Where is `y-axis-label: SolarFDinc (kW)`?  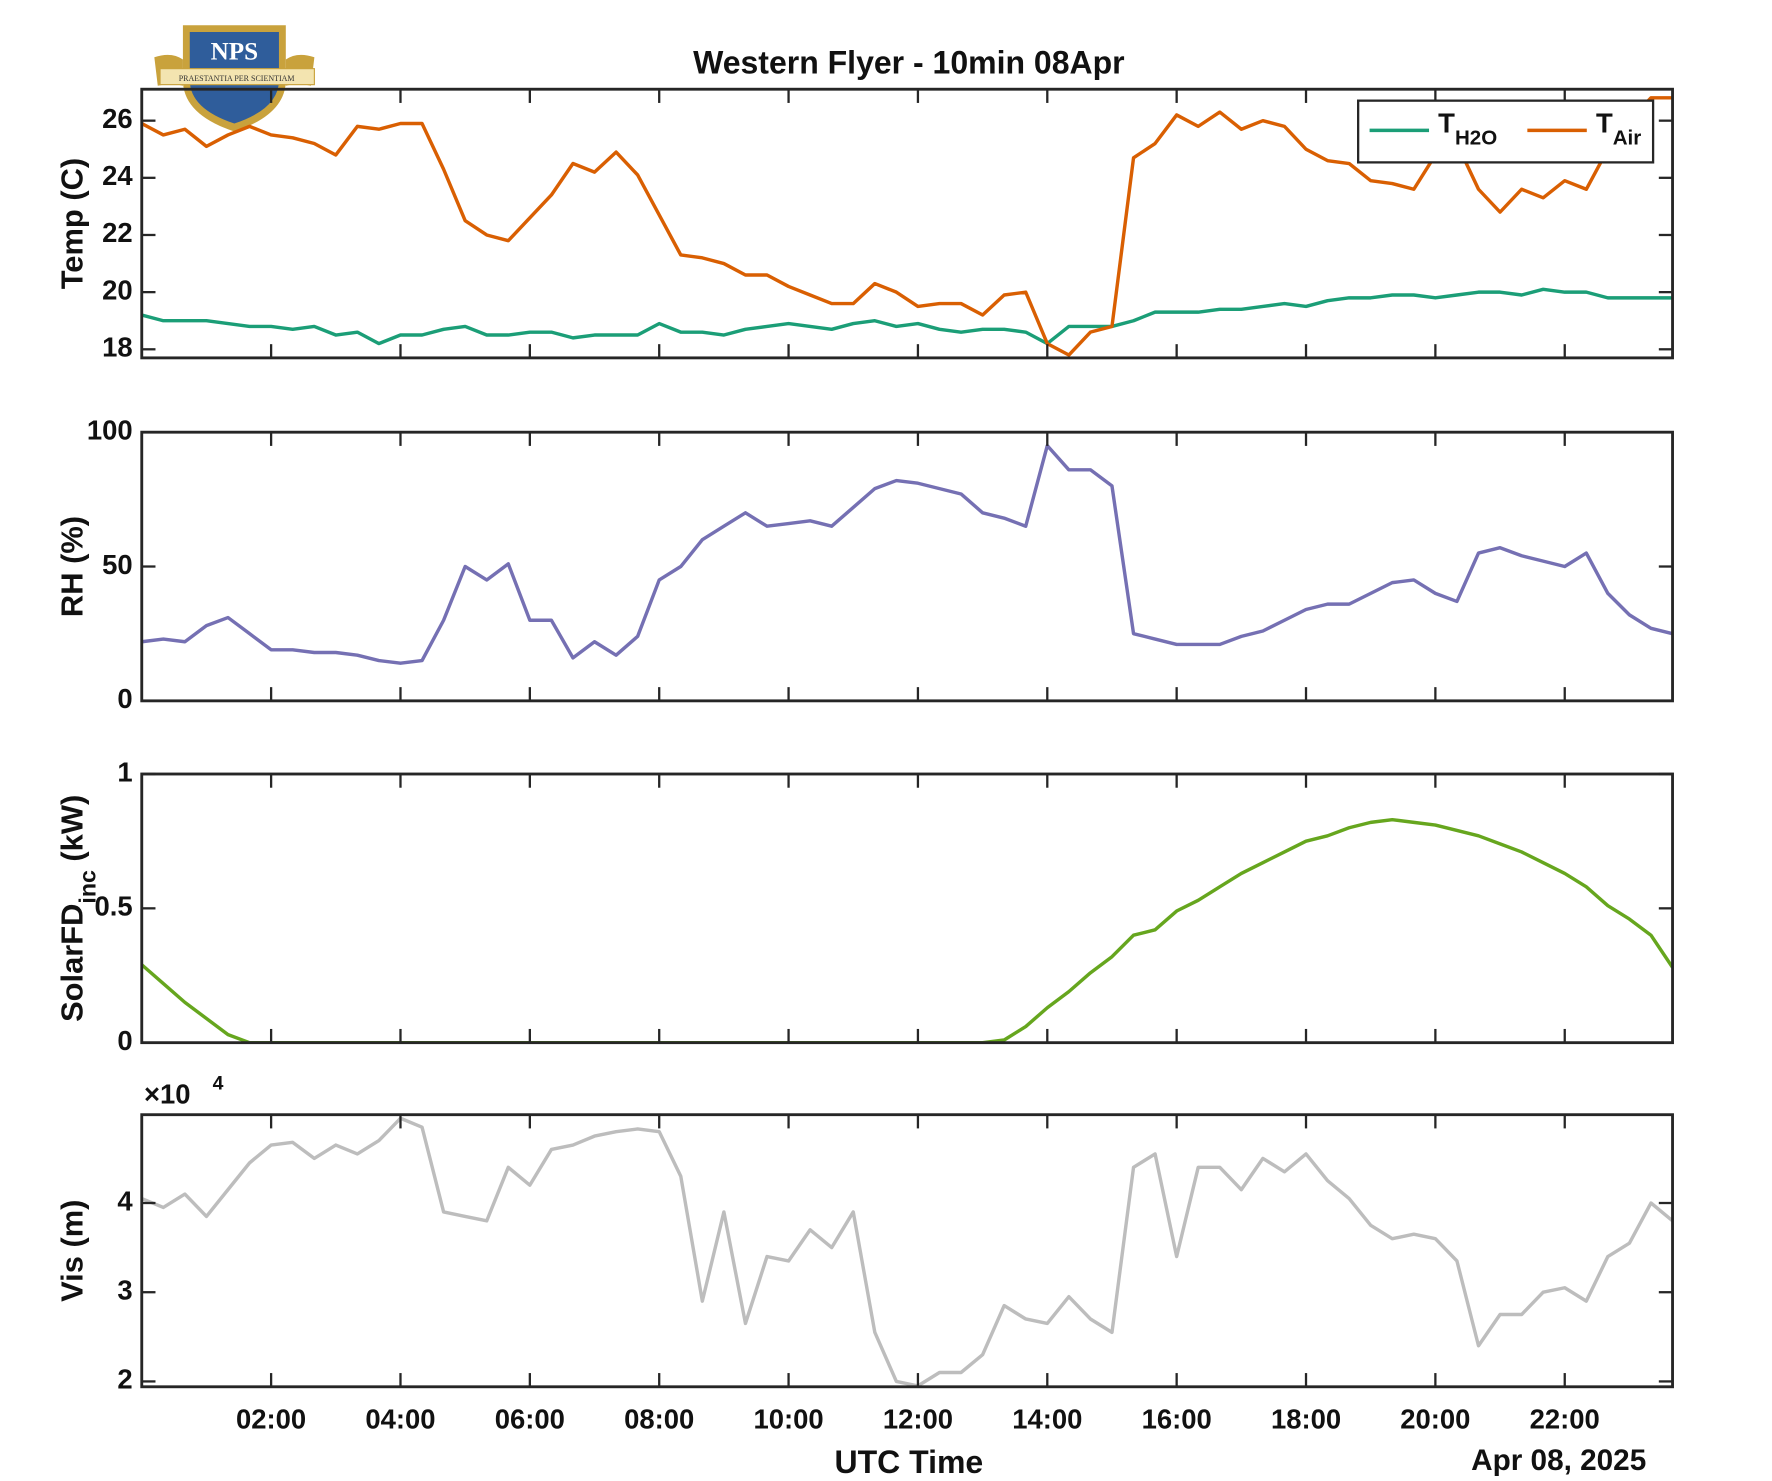 y-axis-label: SolarFDinc (kW) is located at coordinates (77, 908).